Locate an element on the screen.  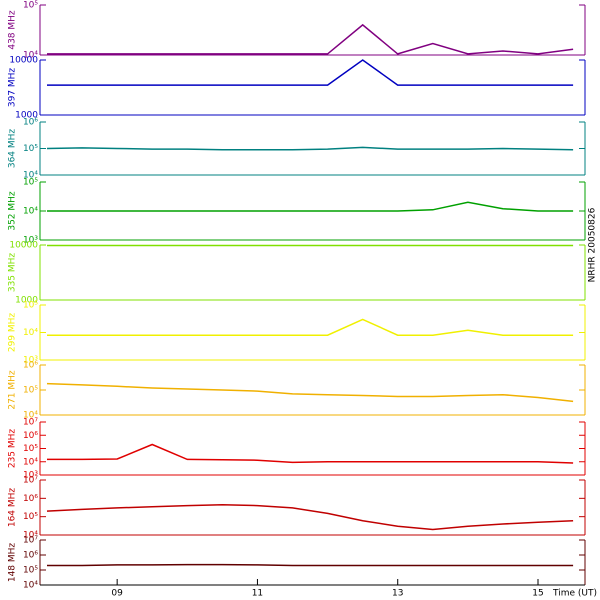
panel-label: 164 MHz is located at coordinates (13, 508).